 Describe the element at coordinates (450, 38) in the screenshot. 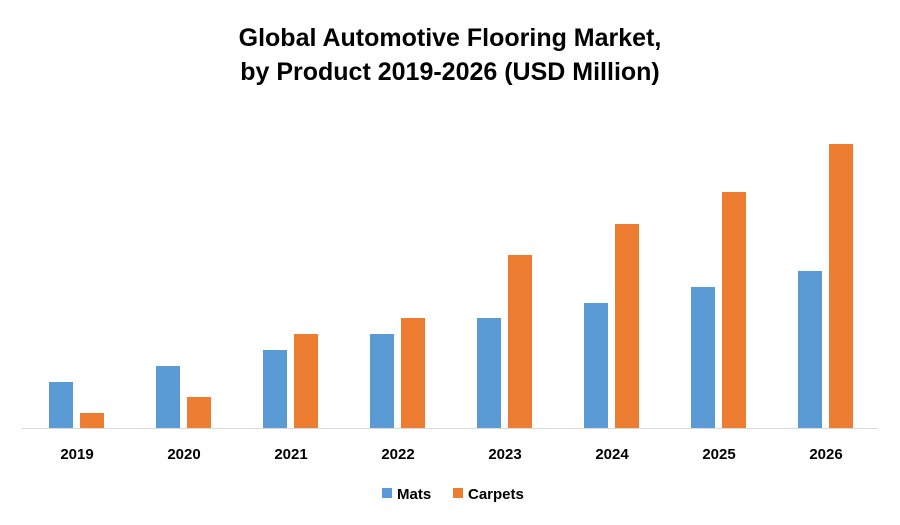

I see `chart-title-line-1: Global Automotive Flooring Market,` at that location.